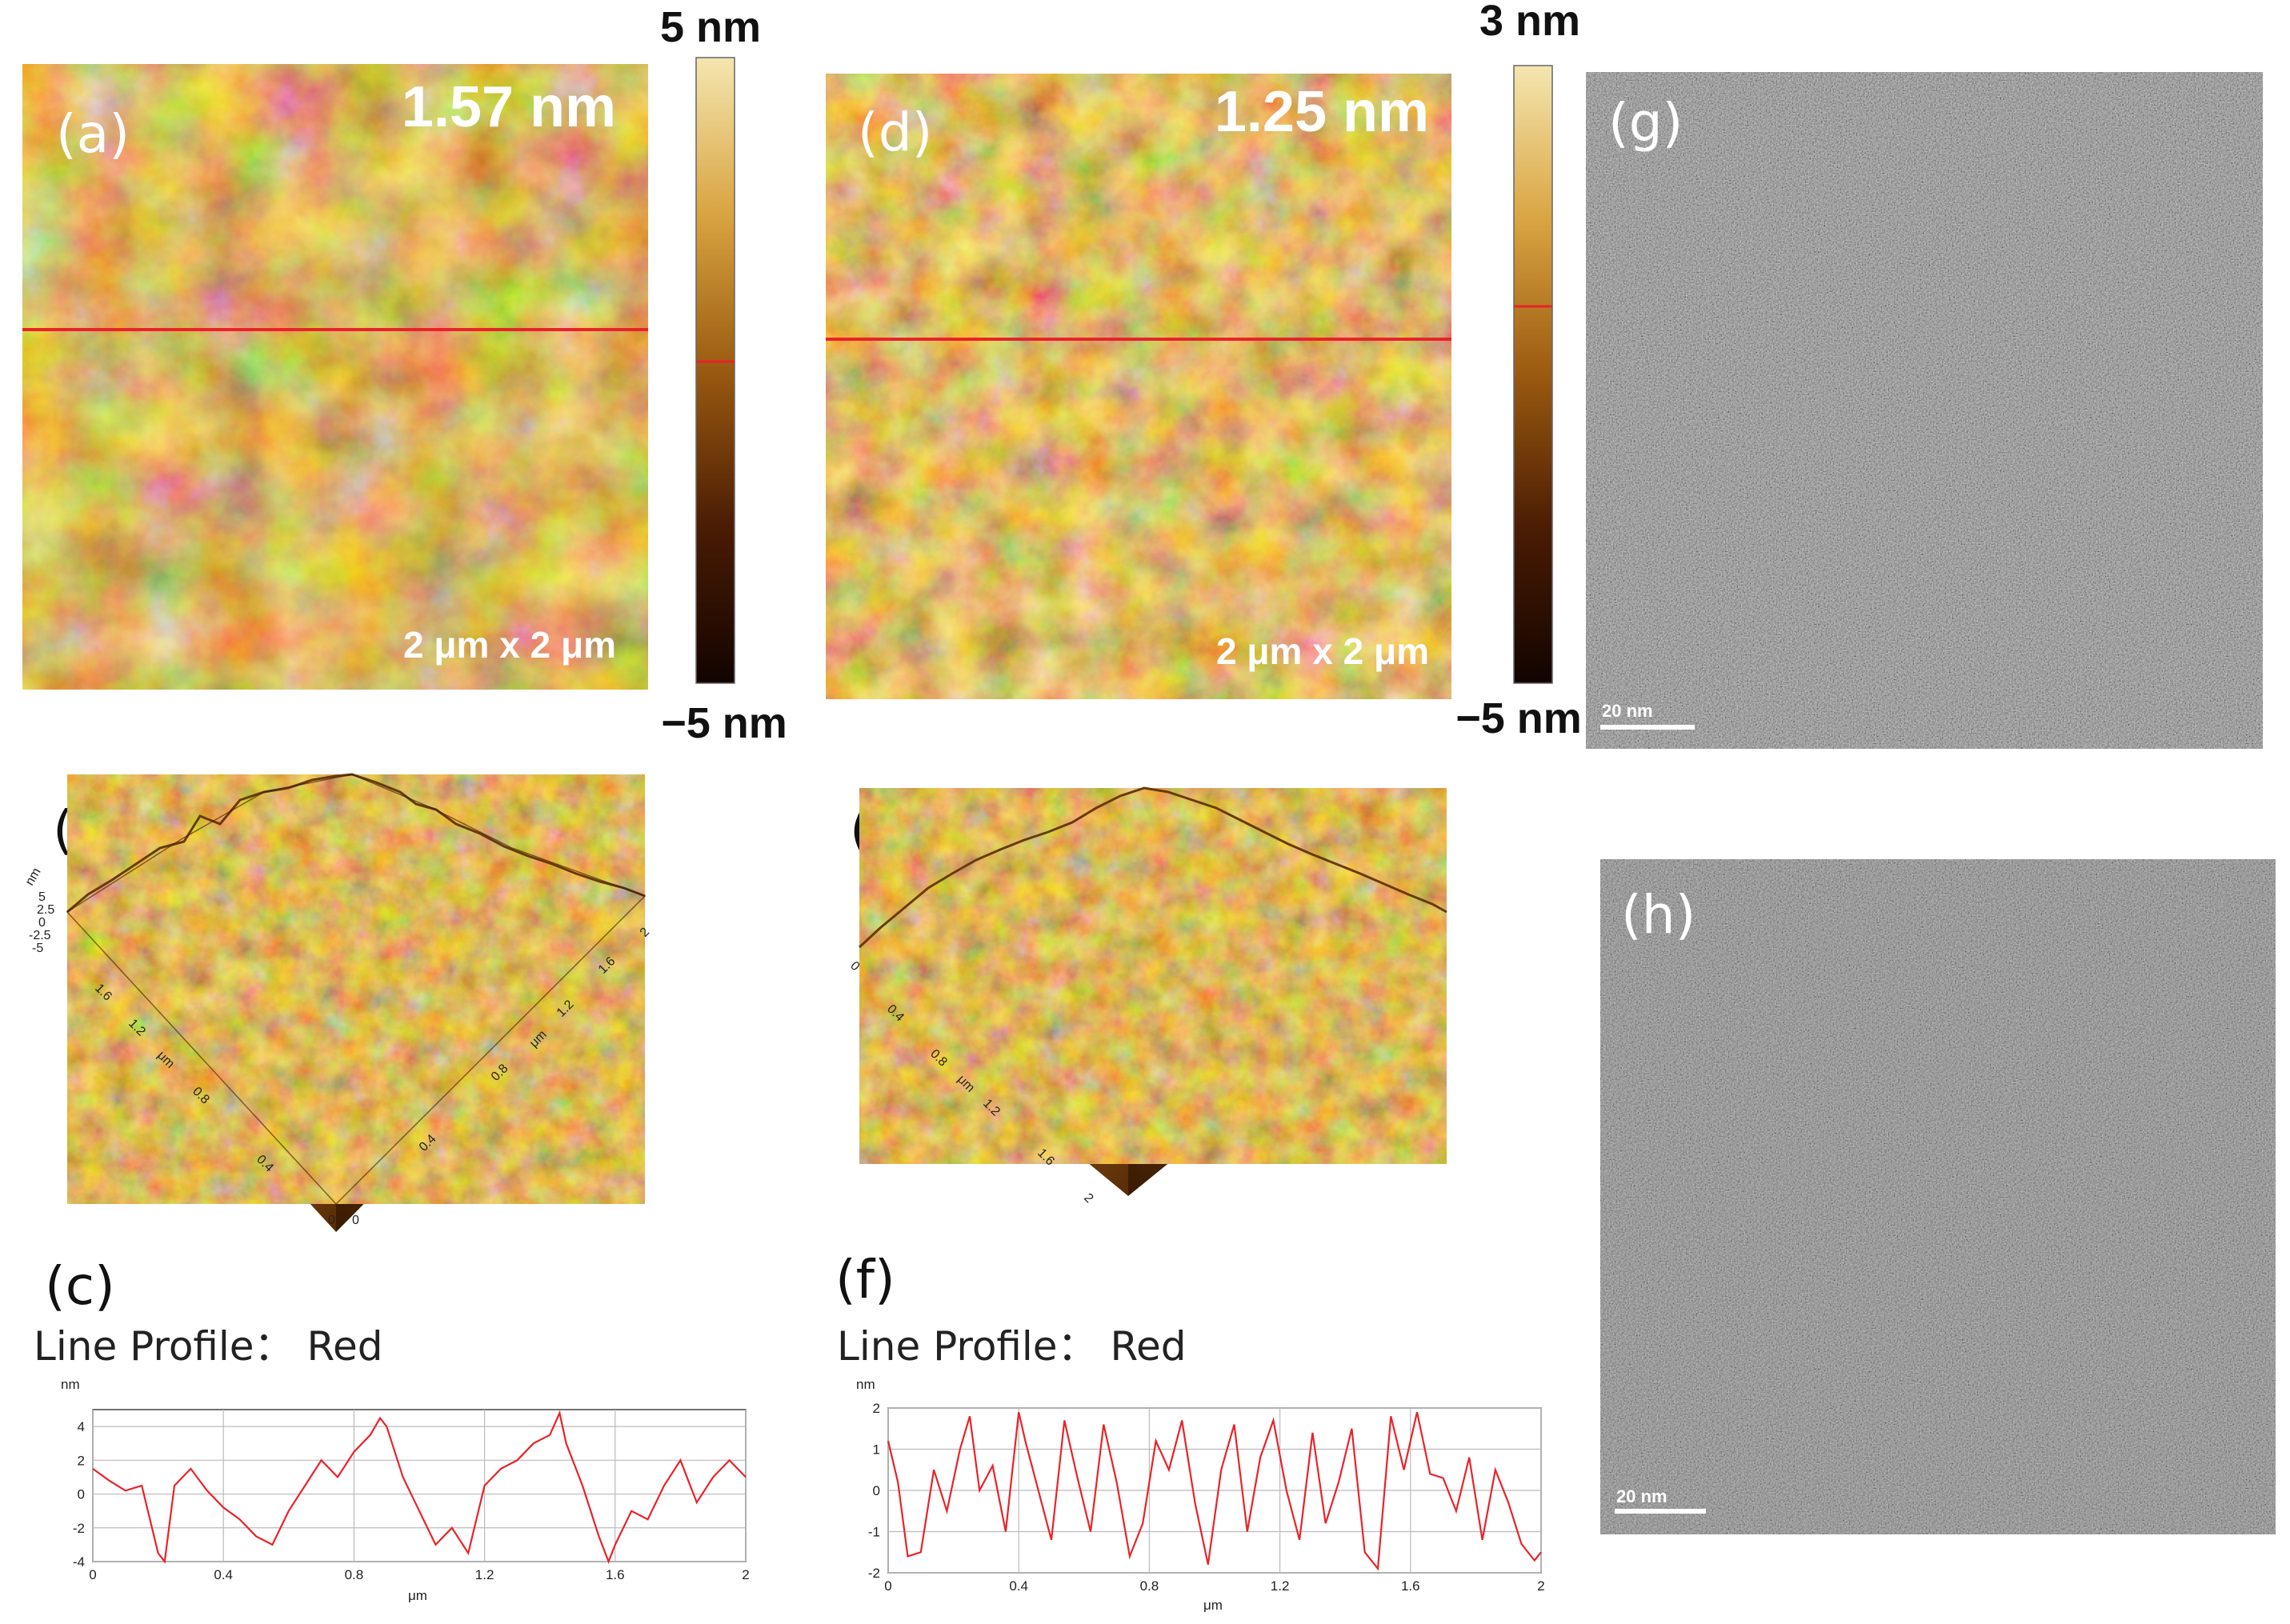 Image resolution: width=2290 pixels, height=1624 pixels. I want to click on y-tick-label-f-2: 0, so click(876, 1490).